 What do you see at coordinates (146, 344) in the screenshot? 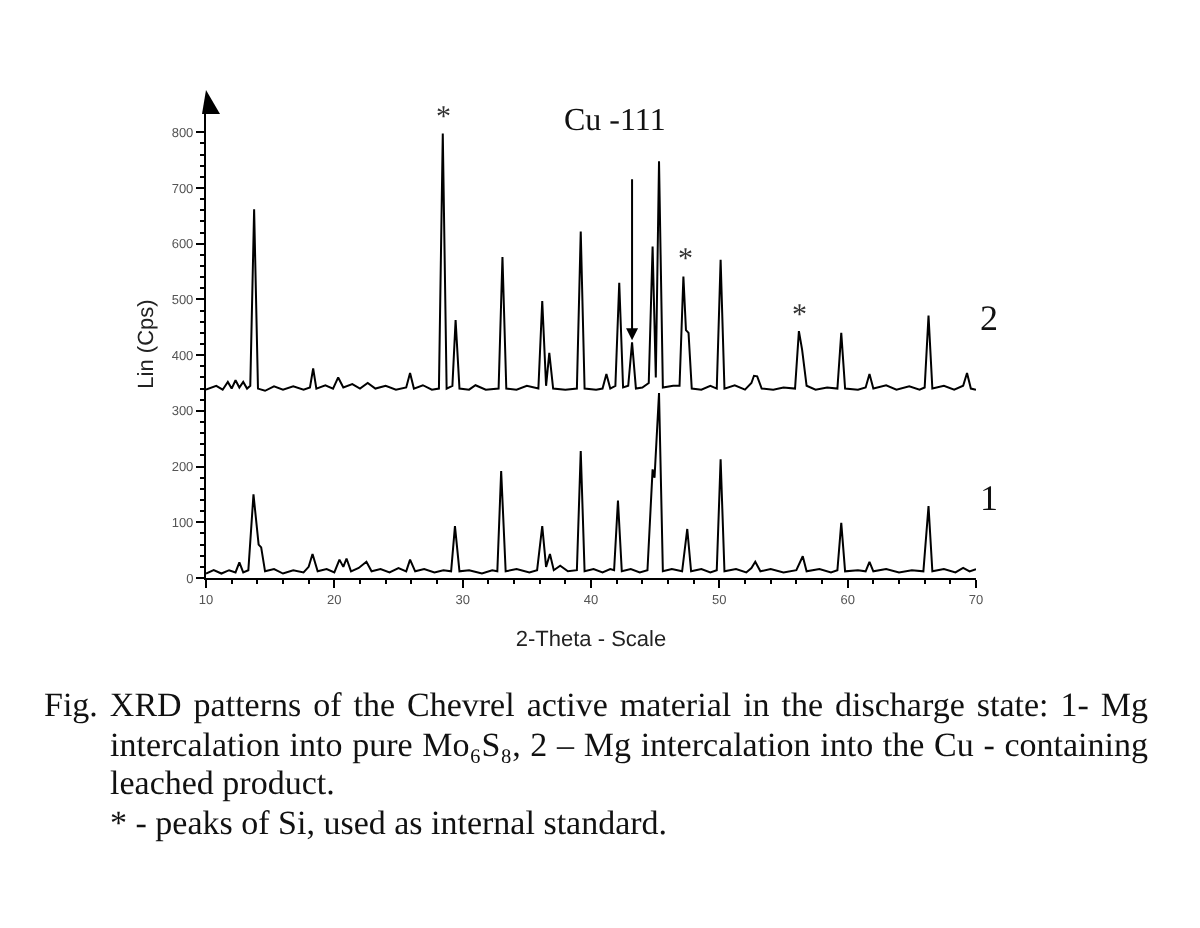
I see `y-axis-title: Lin (Cps)` at bounding box center [146, 344].